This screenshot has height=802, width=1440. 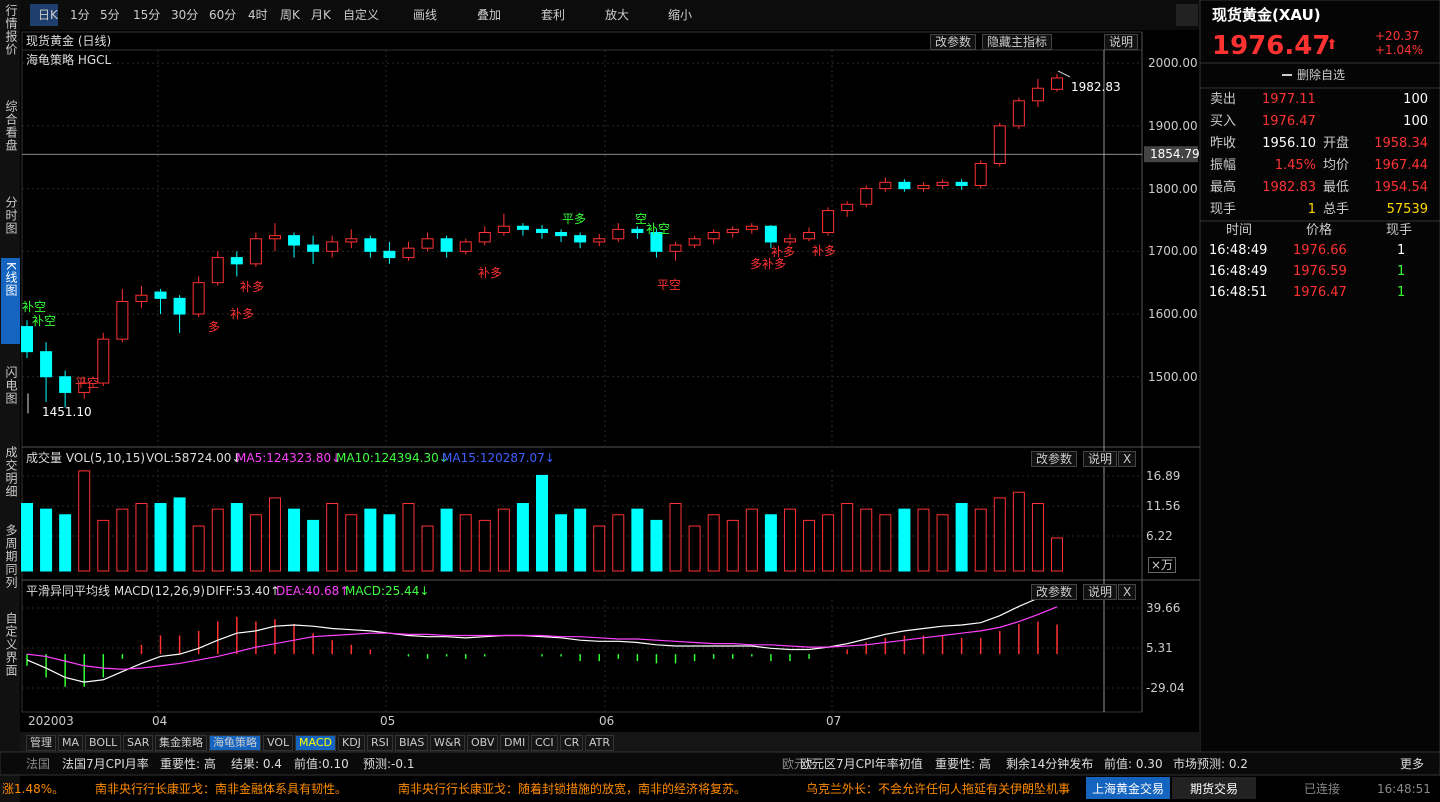 I want to click on tick-price: 1976.66, so click(x=1320, y=250).